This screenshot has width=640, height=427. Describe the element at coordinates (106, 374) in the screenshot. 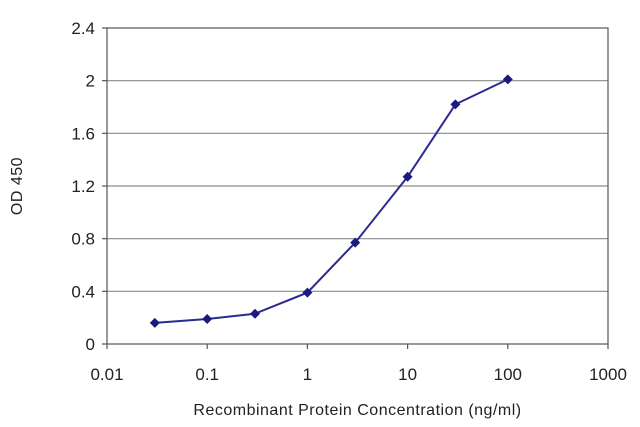

I see `x-tick-label-0: 0.01` at that location.